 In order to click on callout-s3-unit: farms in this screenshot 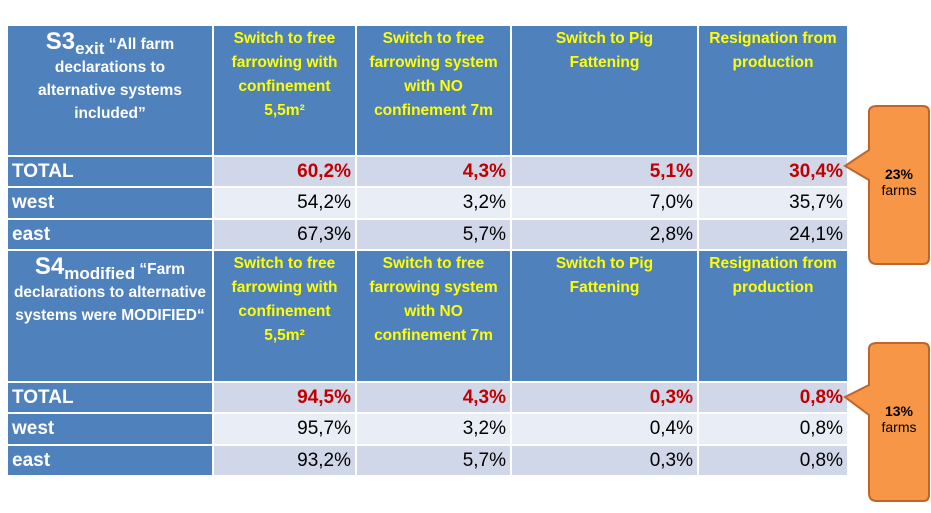, I will do `click(899, 190)`.